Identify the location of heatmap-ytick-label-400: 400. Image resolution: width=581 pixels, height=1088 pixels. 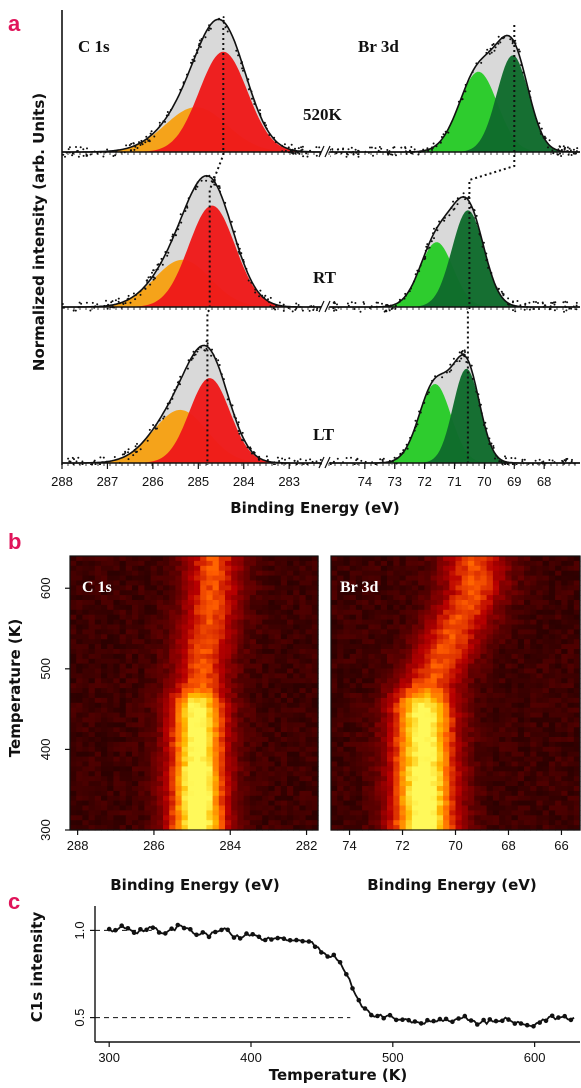
(45, 750).